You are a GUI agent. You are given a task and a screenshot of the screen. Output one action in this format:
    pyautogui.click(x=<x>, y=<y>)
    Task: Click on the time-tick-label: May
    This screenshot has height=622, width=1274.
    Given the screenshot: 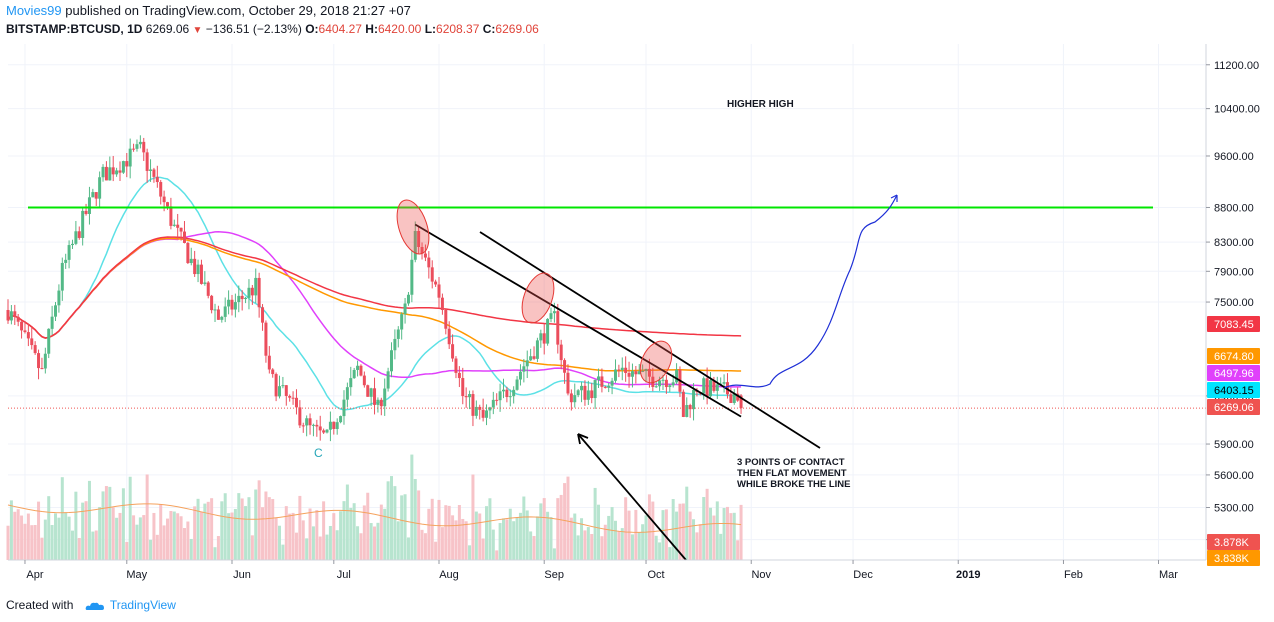 What is the action you would take?
    pyautogui.click(x=136, y=575)
    